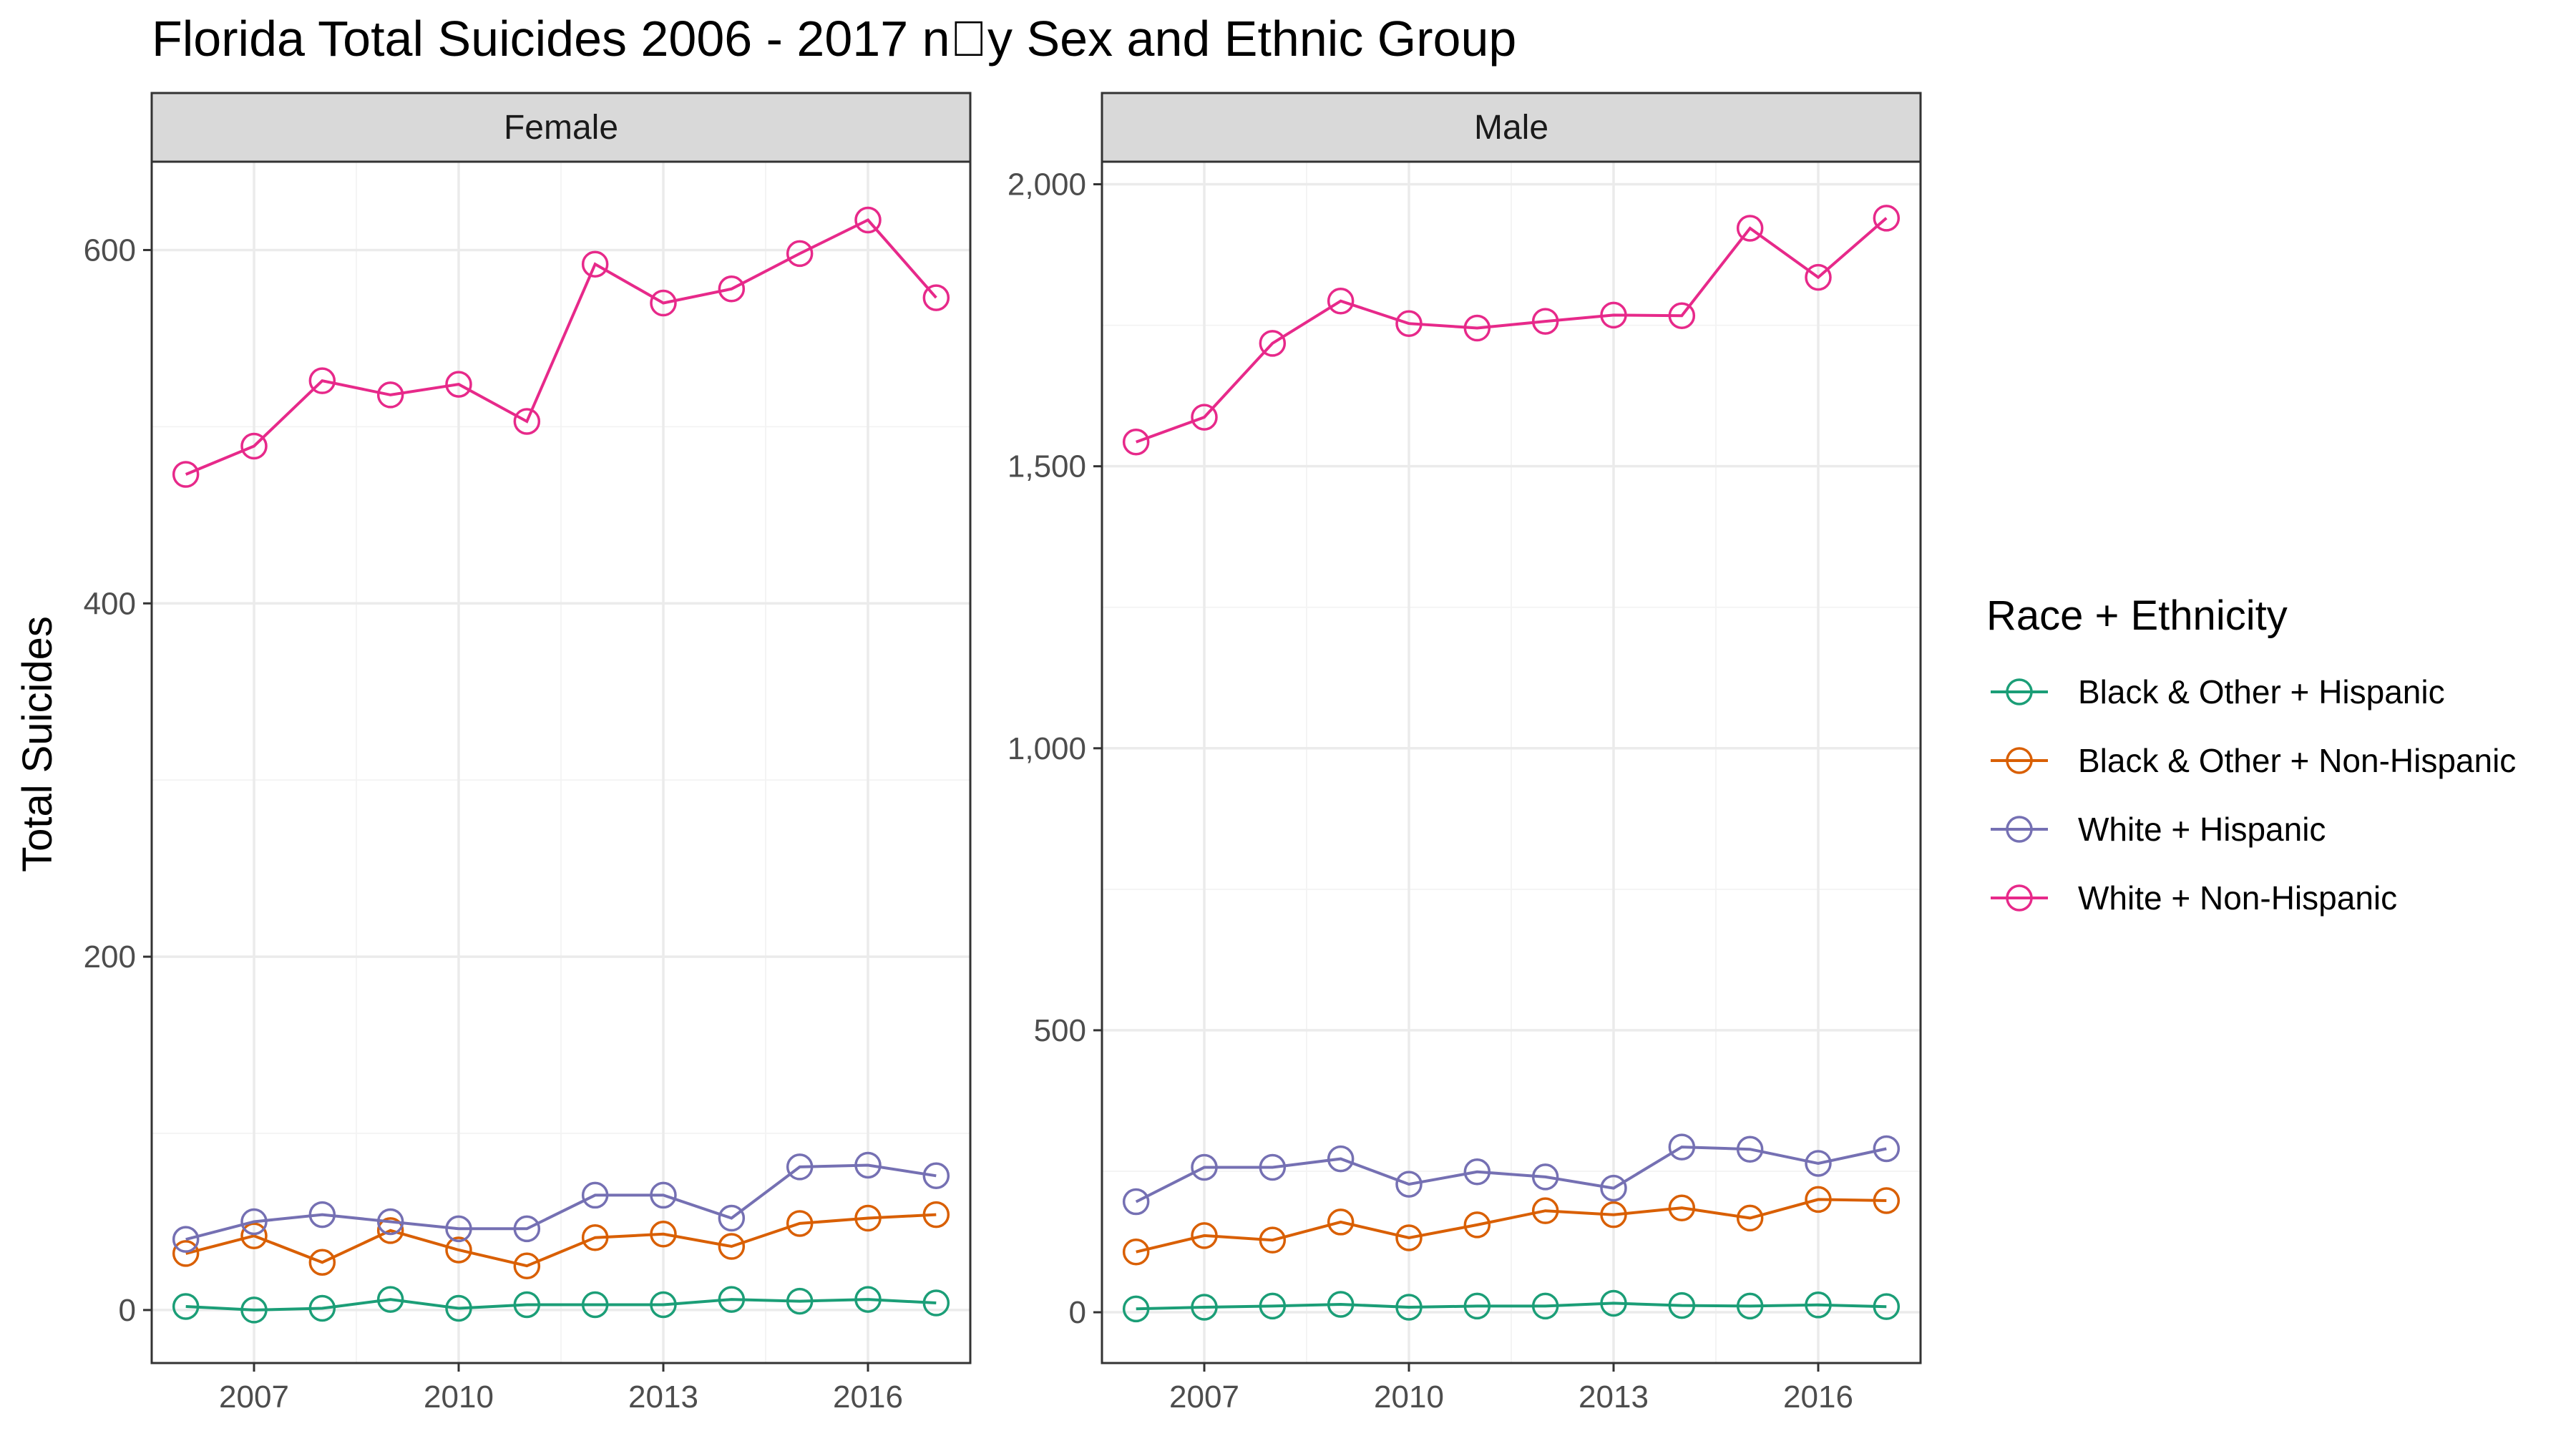 The image size is (2576, 1431). Describe the element at coordinates (2137, 615) in the screenshot. I see `legend-title: Race + Ethnicity` at that location.